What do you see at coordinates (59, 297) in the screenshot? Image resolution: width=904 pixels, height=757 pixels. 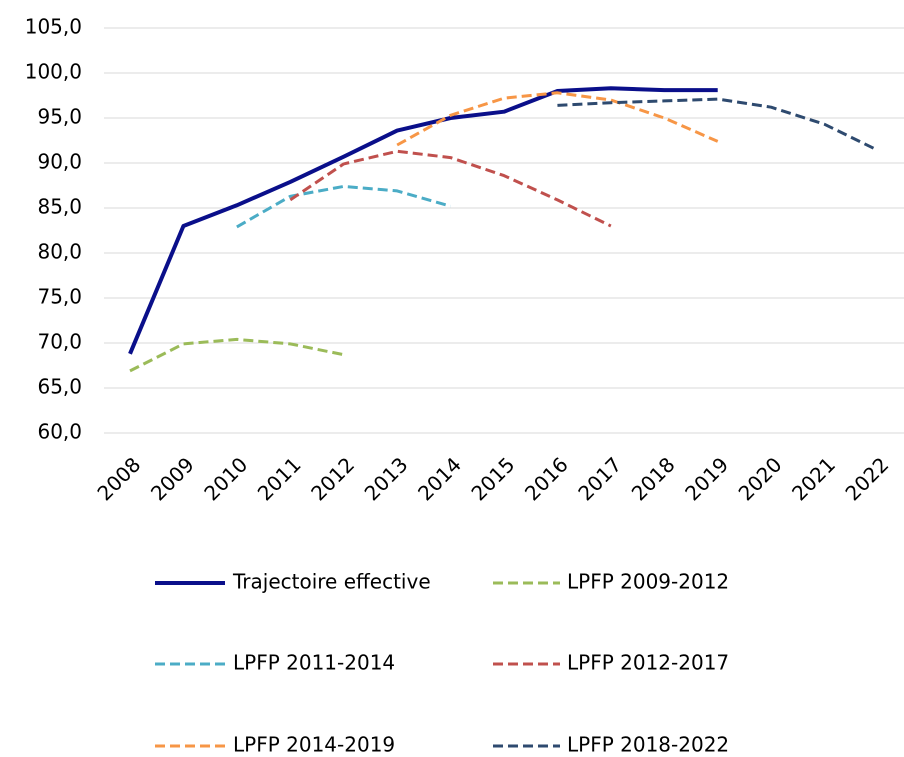 I see `y-tick-label: 75,0` at bounding box center [59, 297].